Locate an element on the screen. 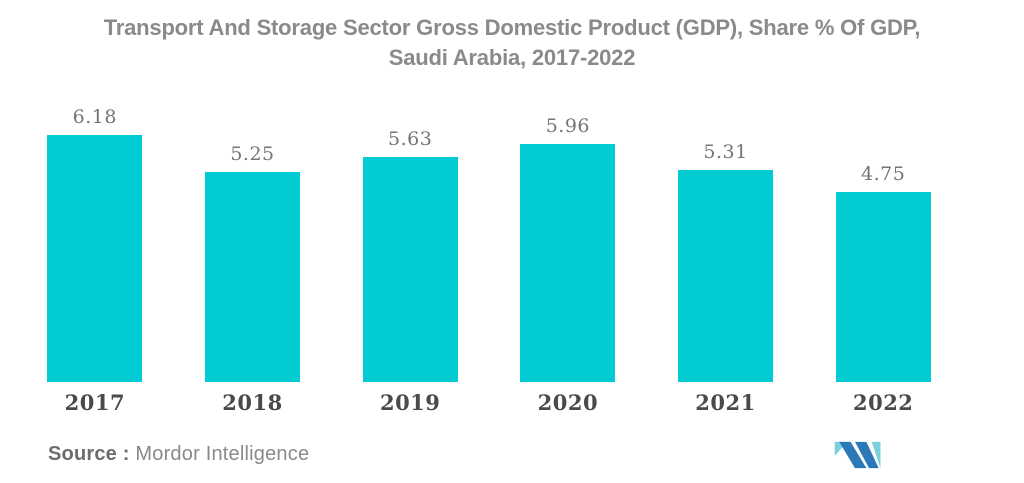 This screenshot has height=483, width=1024. source-note: Source : Mordor Intelligence is located at coordinates (178, 454).